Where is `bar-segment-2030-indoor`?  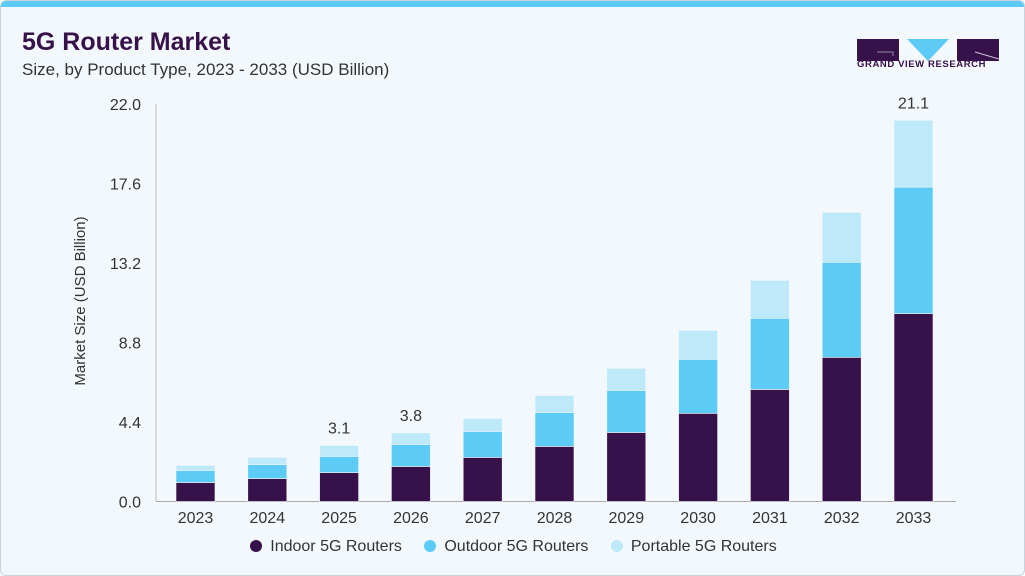 bar-segment-2030-indoor is located at coordinates (698, 457).